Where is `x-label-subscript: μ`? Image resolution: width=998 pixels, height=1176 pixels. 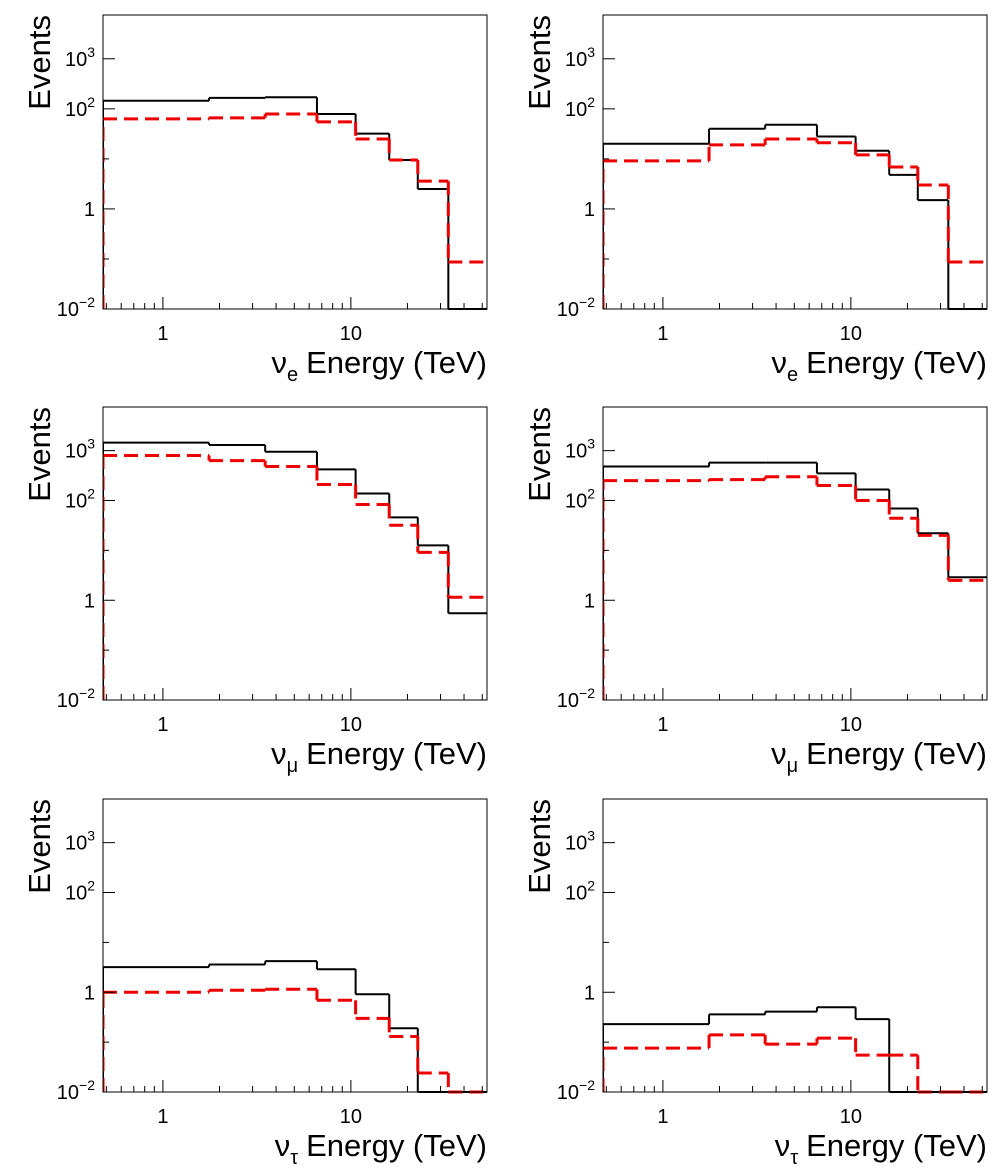 x-label-subscript: μ is located at coordinates (293, 766).